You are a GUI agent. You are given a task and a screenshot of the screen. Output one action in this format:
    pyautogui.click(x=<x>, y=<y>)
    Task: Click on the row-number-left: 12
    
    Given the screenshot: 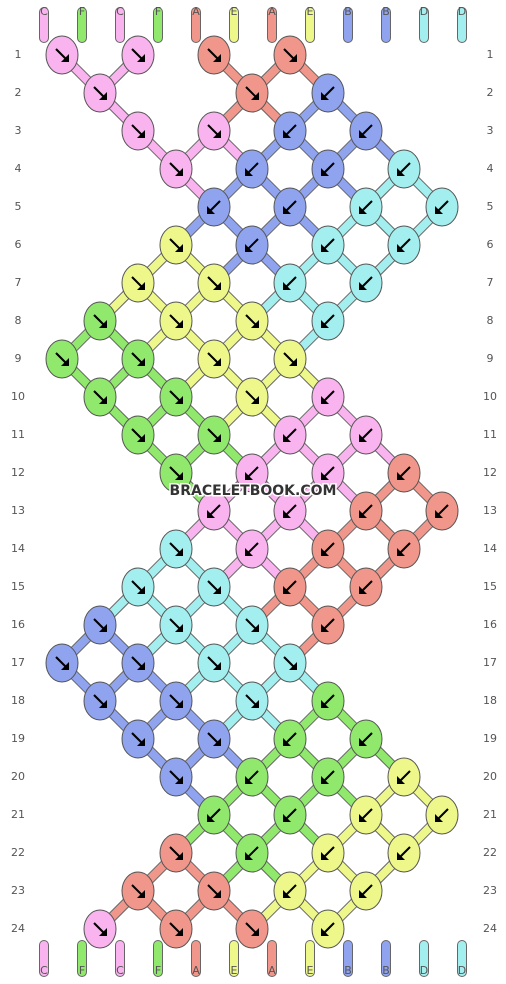 What is the action you would take?
    pyautogui.click(x=18, y=472)
    